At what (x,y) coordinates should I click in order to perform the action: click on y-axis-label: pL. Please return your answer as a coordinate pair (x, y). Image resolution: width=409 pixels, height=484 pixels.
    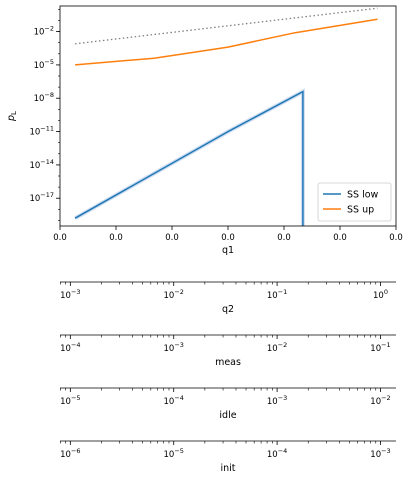
    Looking at the image, I should click on (12, 116).